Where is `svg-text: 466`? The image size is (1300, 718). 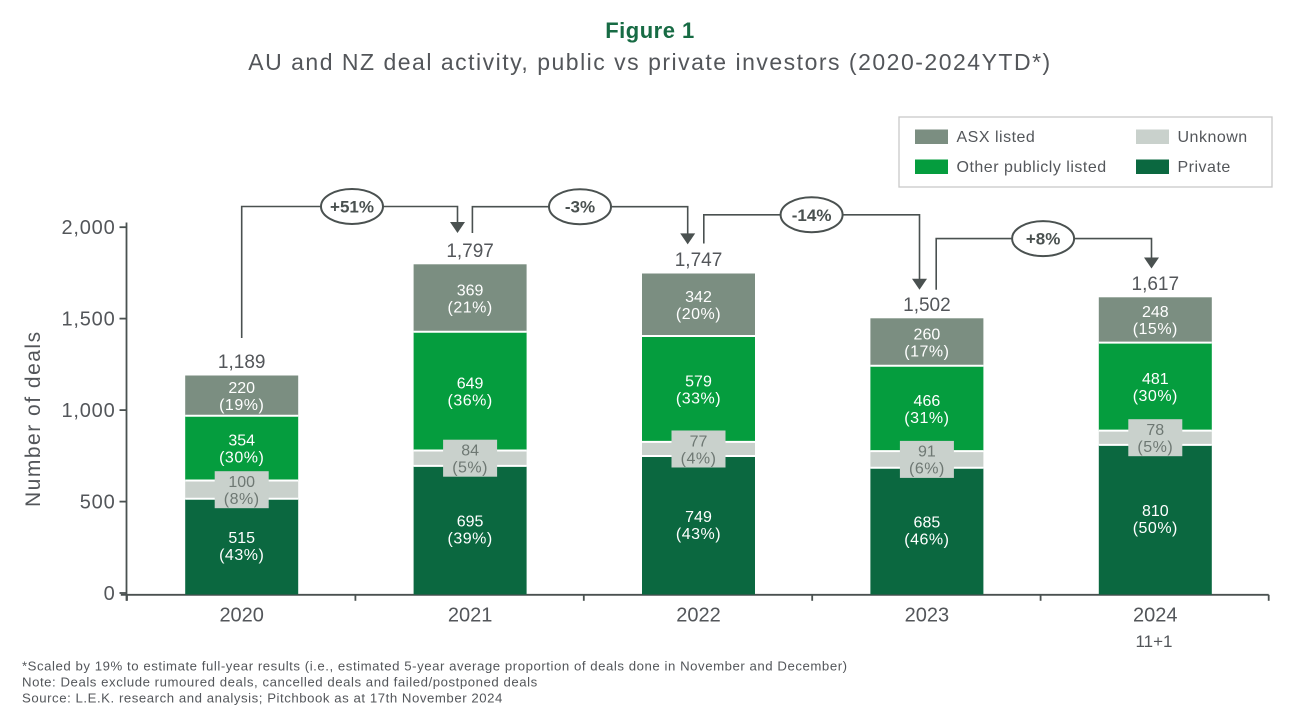
svg-text: 466 is located at coordinates (927, 401).